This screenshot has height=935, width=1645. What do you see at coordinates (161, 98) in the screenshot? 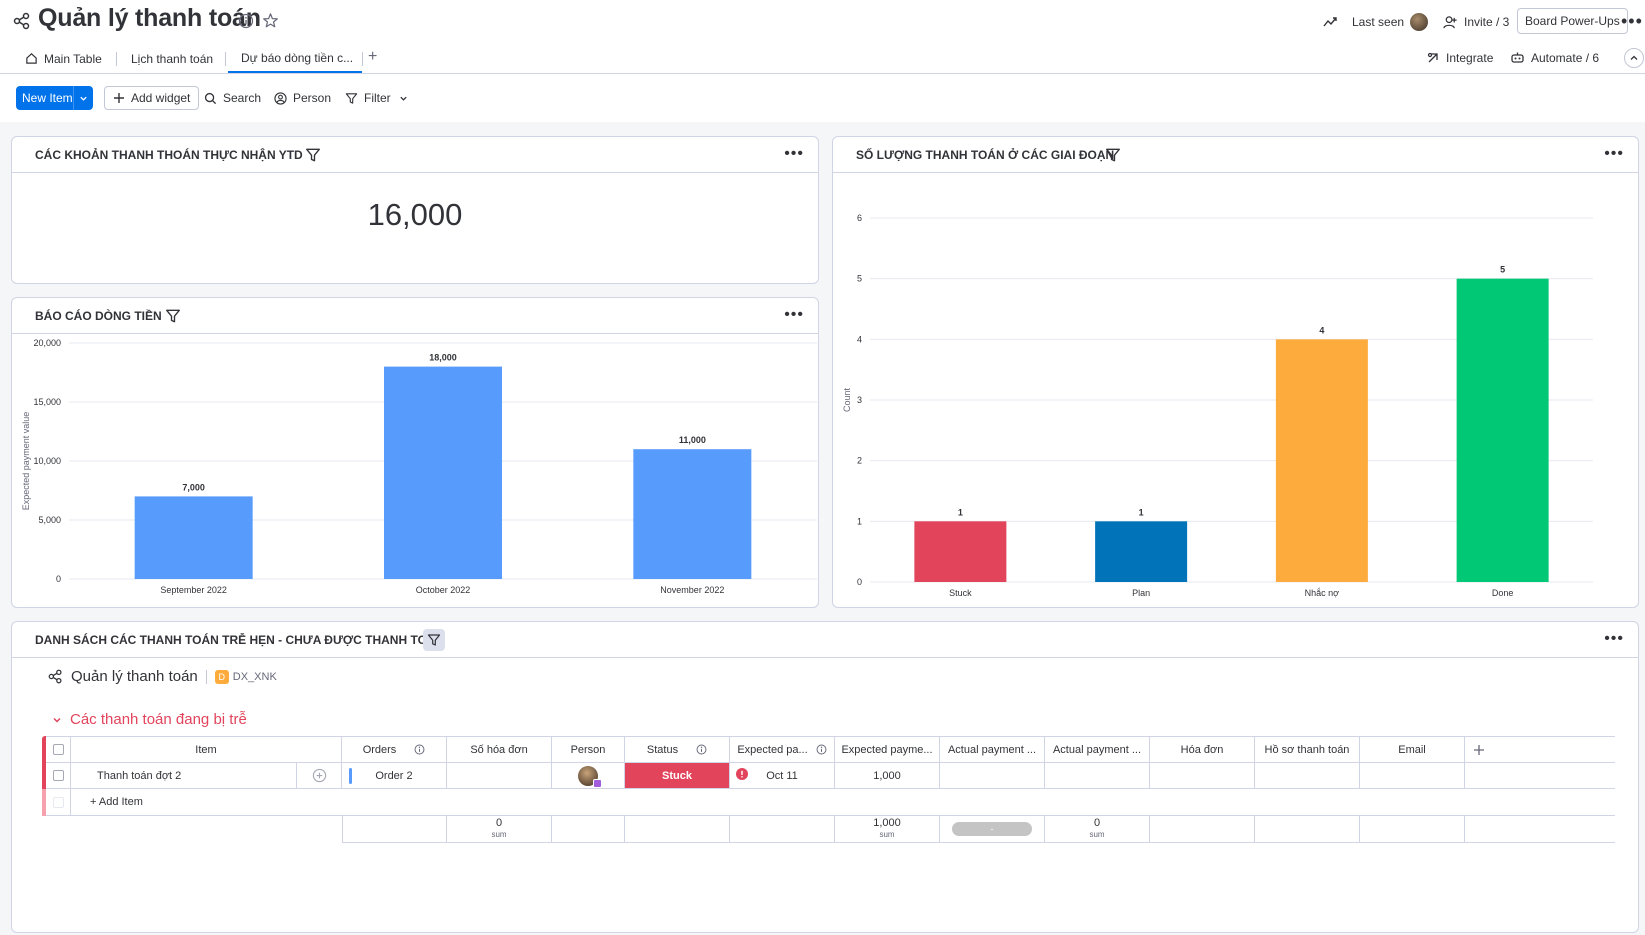
I see `add-widget-label: Add widget` at bounding box center [161, 98].